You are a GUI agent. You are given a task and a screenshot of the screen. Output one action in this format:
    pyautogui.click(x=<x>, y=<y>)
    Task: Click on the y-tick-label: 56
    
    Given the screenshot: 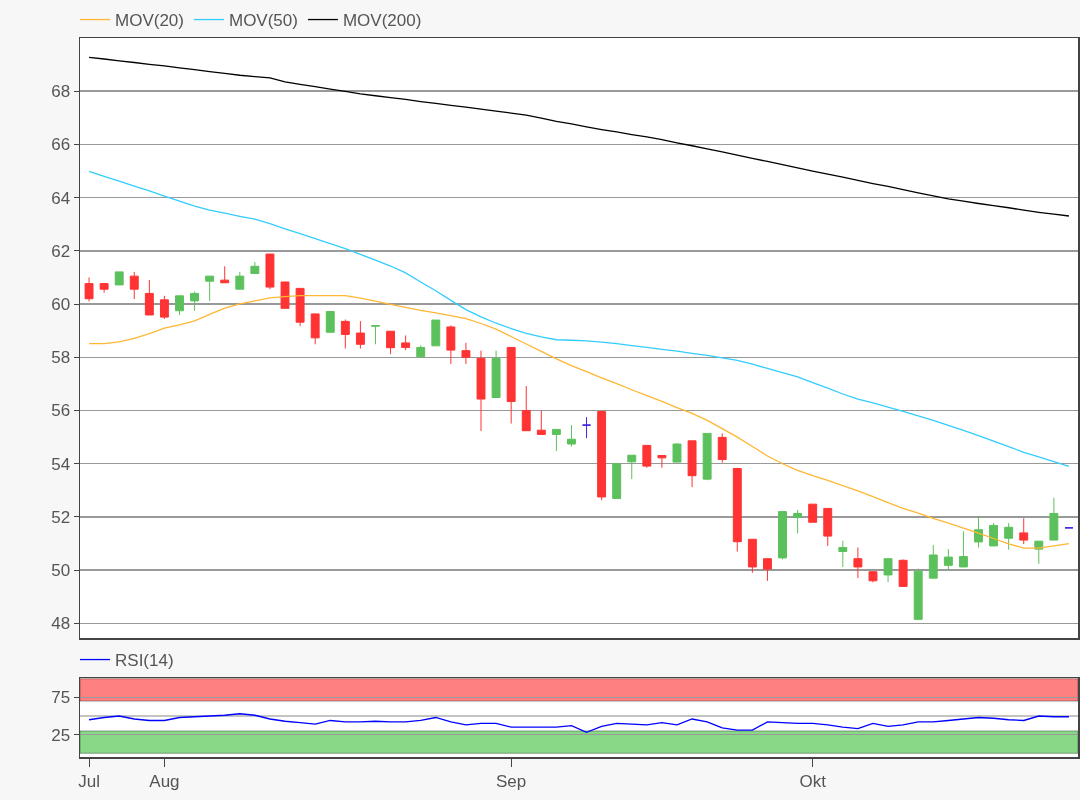 What is the action you would take?
    pyautogui.click(x=61, y=411)
    